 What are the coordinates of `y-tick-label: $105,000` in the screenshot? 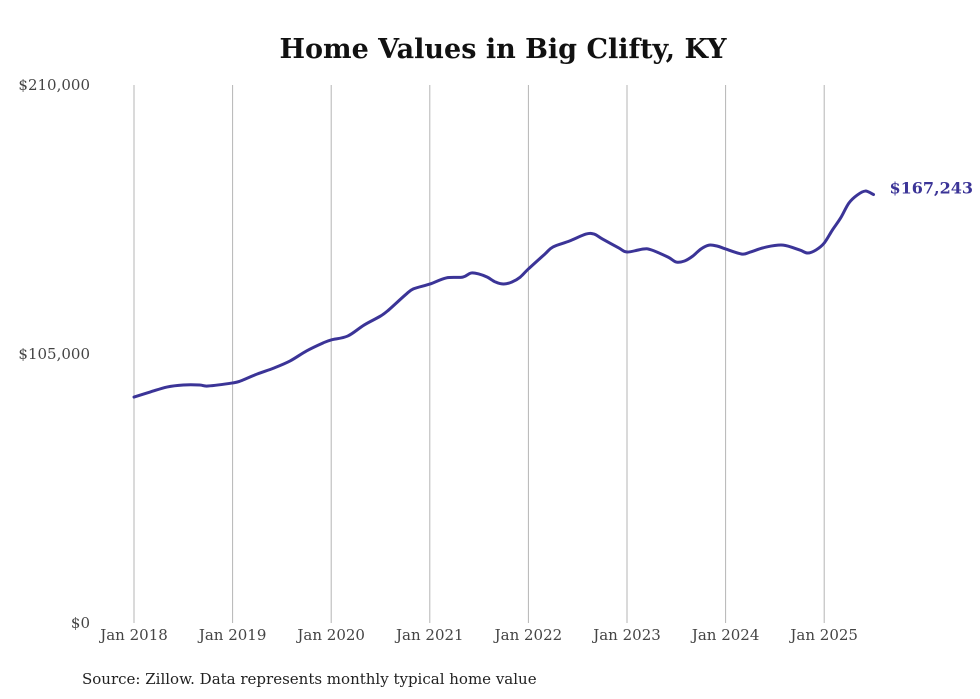 It's located at (54, 354).